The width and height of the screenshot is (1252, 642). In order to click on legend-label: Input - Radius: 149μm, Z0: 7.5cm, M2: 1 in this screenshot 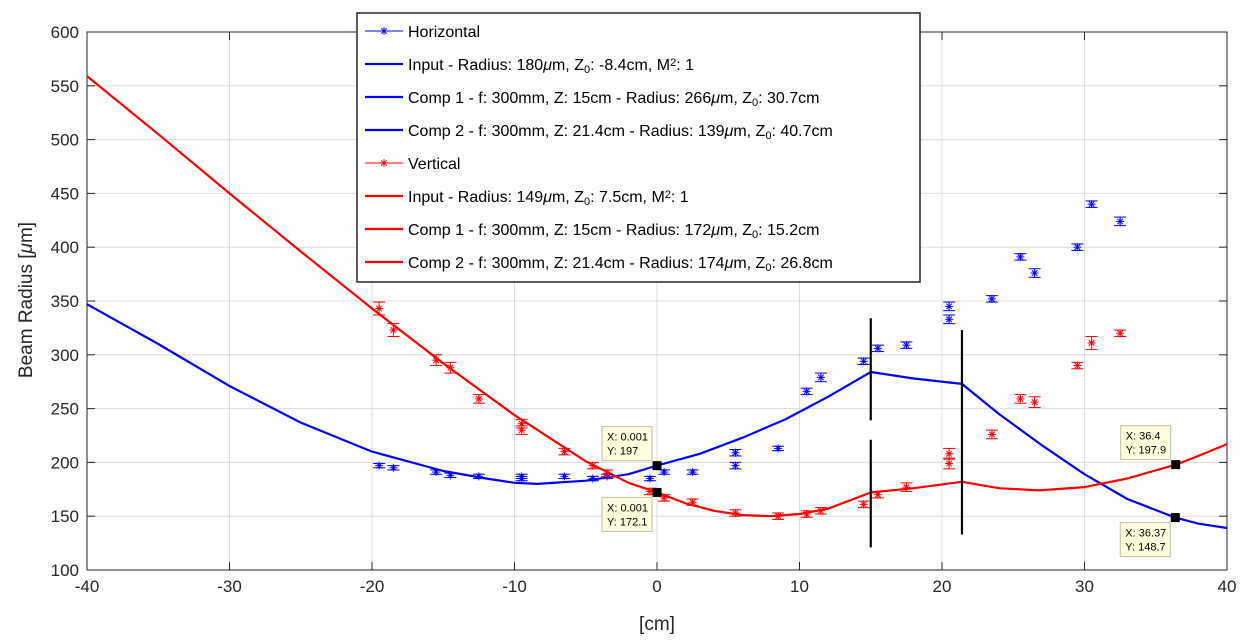, I will do `click(548, 199)`.